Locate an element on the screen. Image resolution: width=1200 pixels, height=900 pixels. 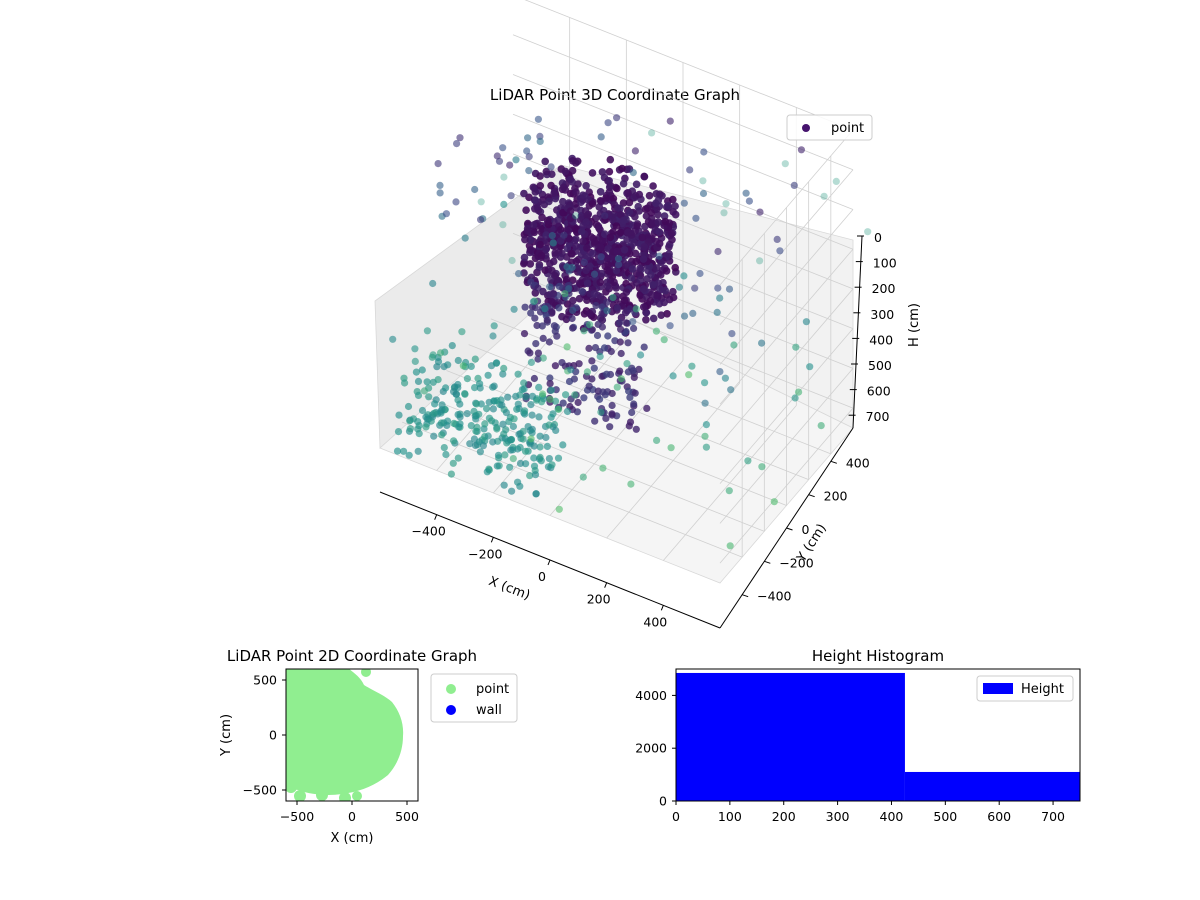
3d-legend-point-marker is located at coordinates (806, 128).